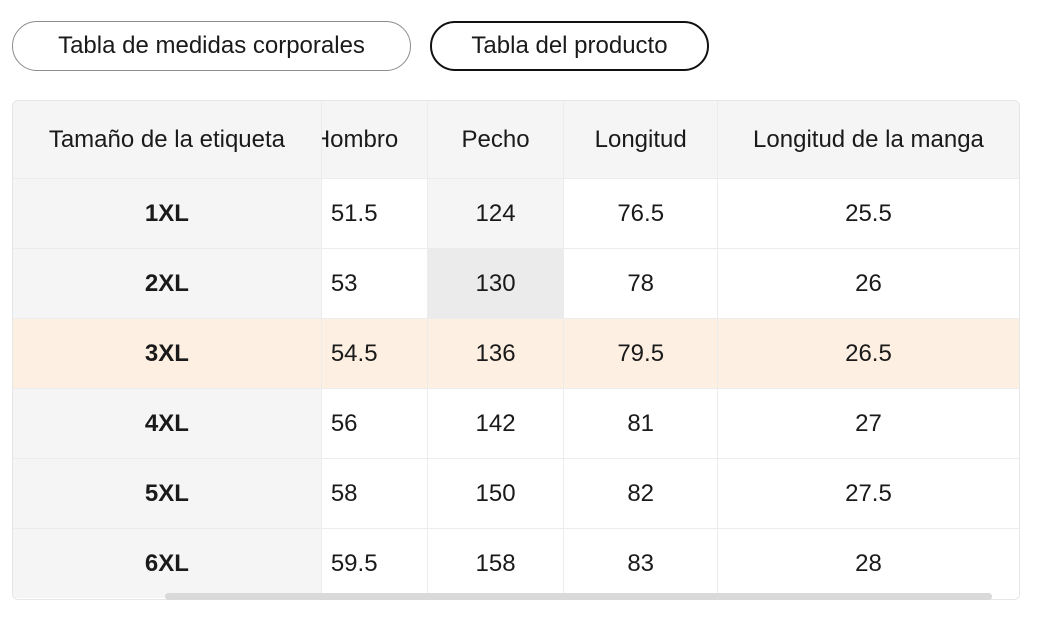  What do you see at coordinates (167, 140) in the screenshot?
I see `header-tag-size: Tamaño de la etiqueta` at bounding box center [167, 140].